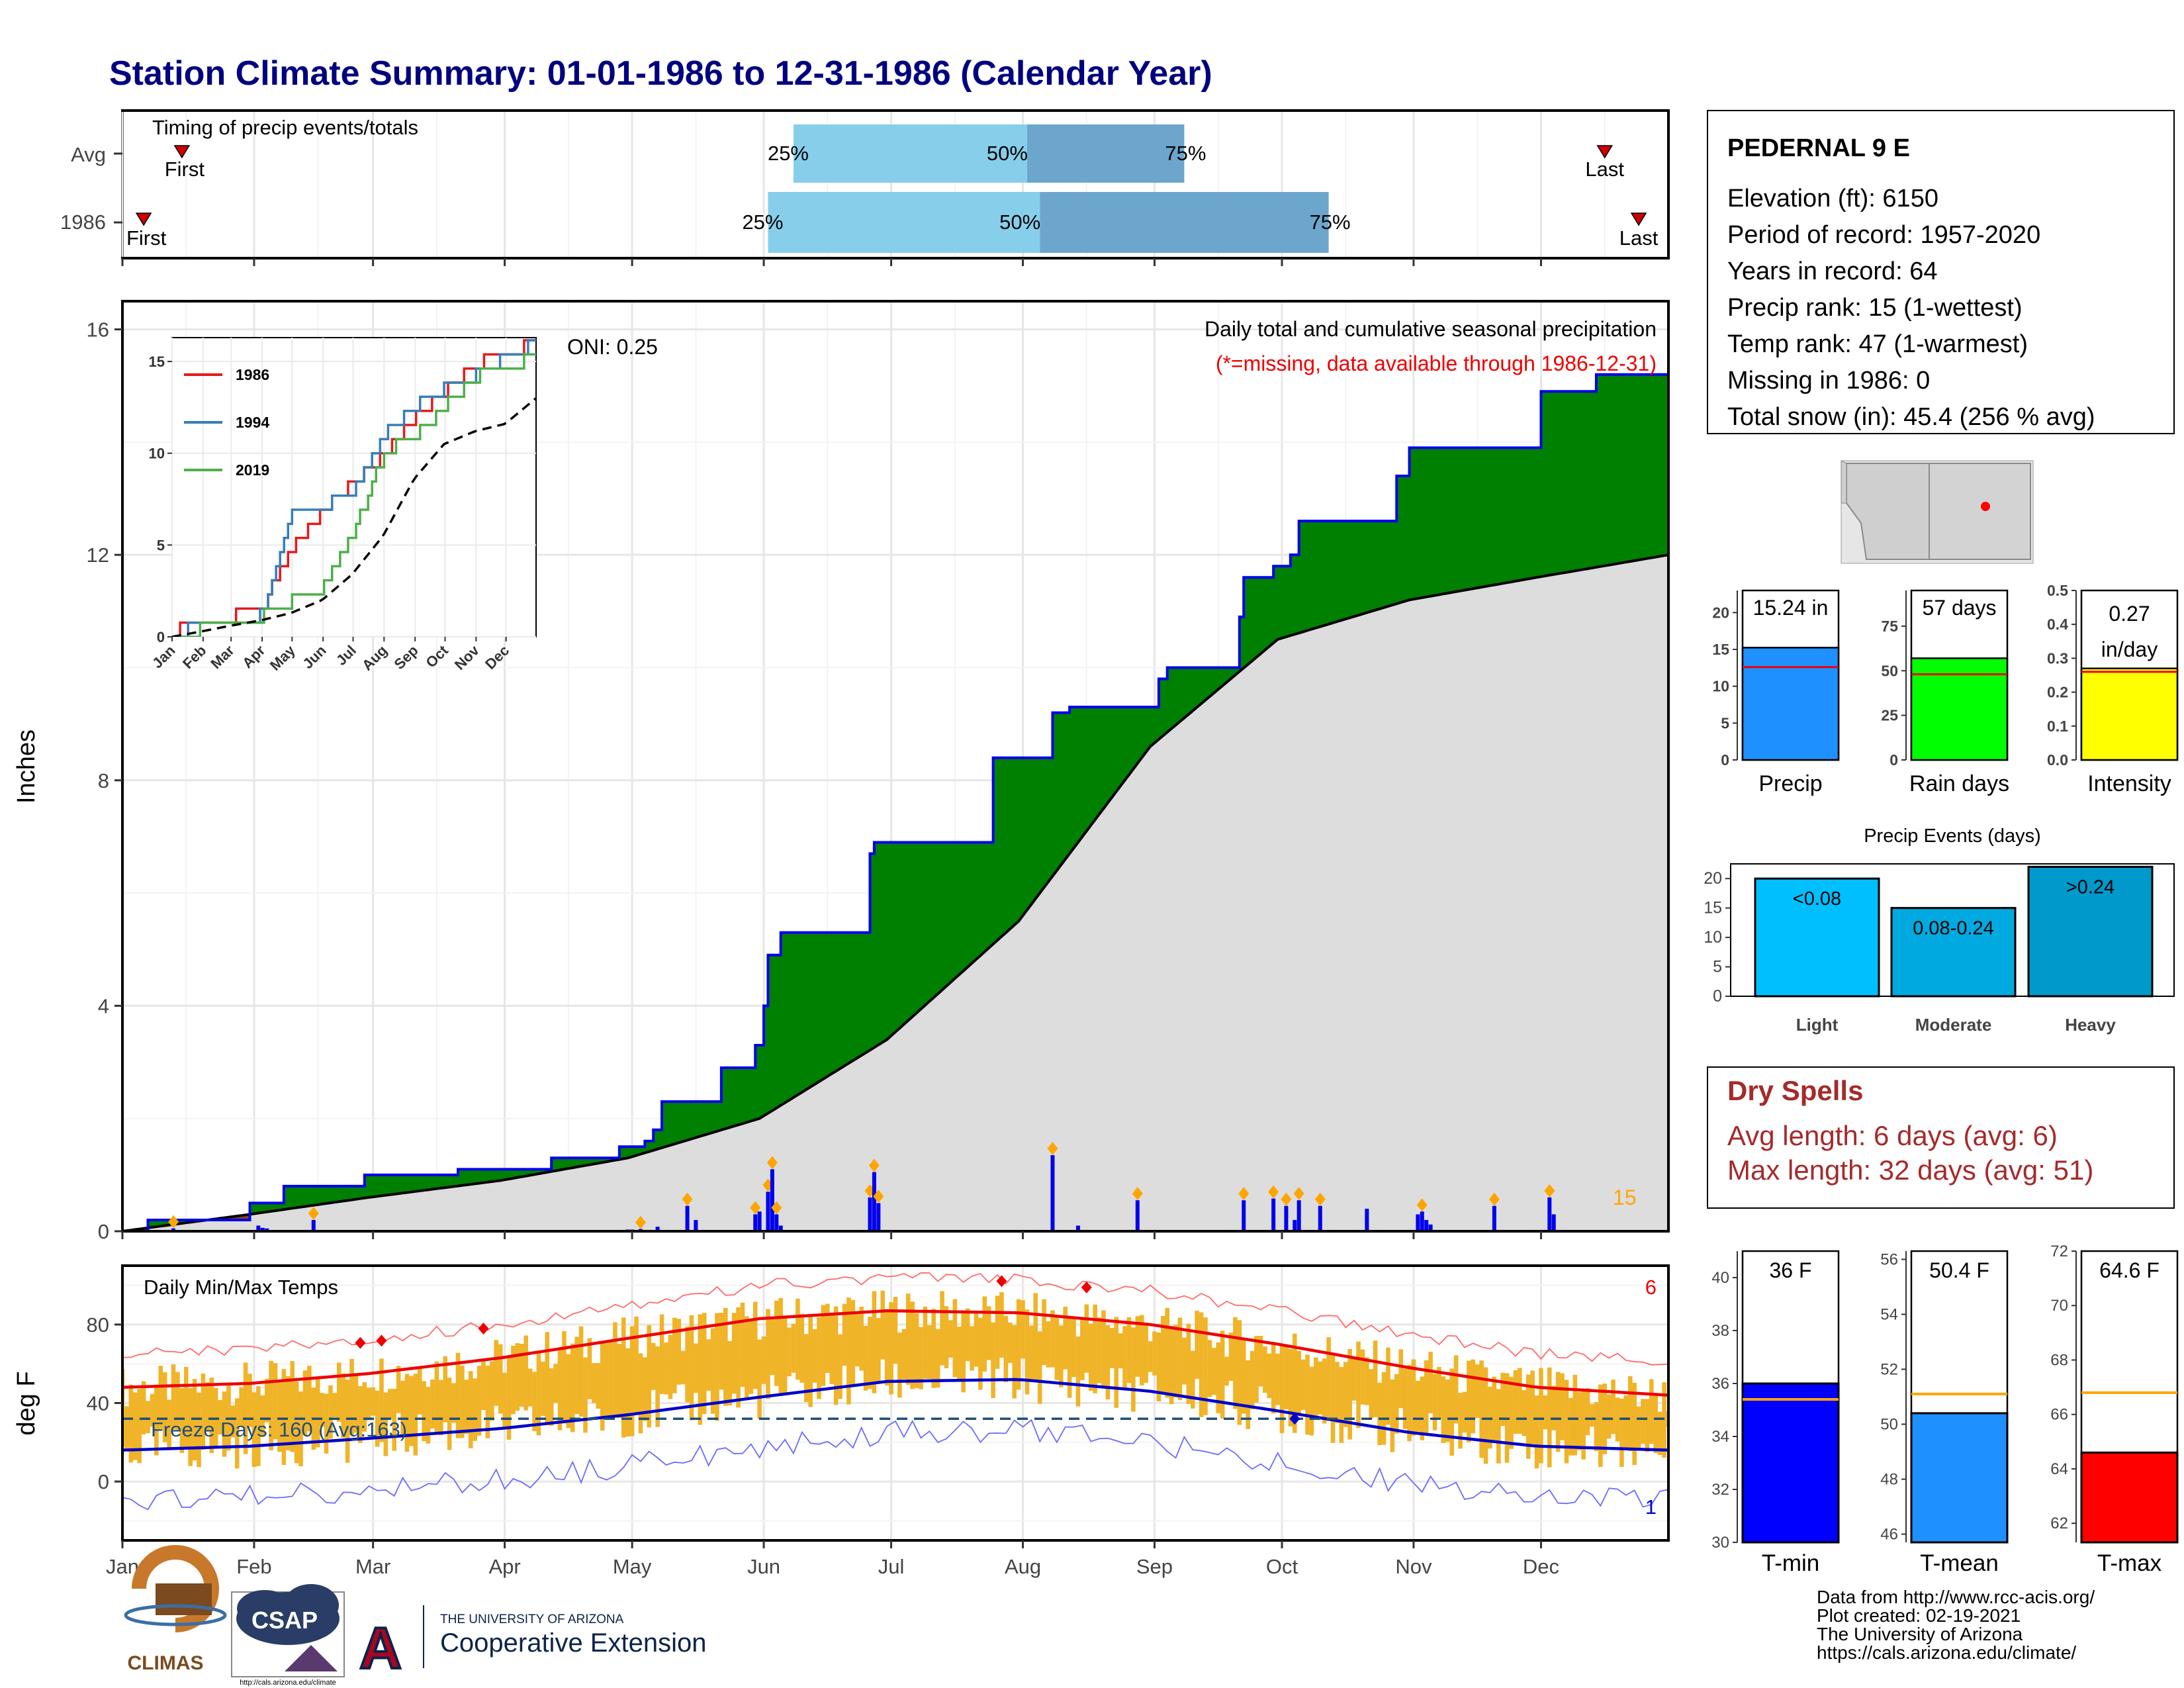  What do you see at coordinates (1001, 1281) in the screenshot?
I see `record-high-marker` at bounding box center [1001, 1281].